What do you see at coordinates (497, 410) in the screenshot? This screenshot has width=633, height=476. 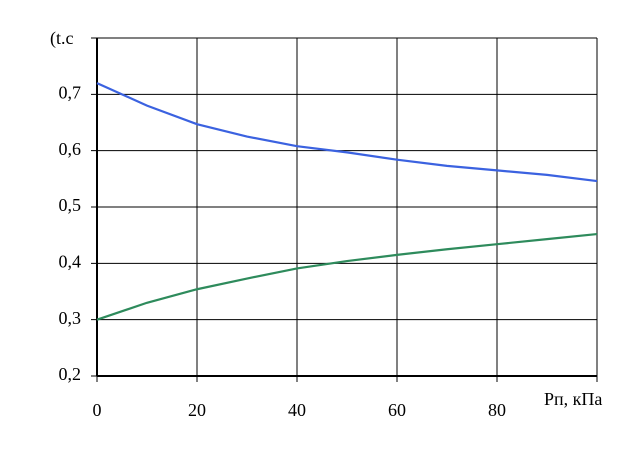 I see `x-tick-label: 80` at bounding box center [497, 410].